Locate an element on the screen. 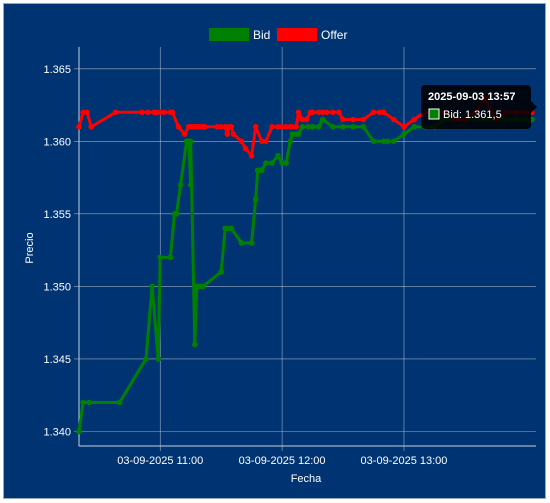  legend-item-offer: Offer is located at coordinates (312, 35).